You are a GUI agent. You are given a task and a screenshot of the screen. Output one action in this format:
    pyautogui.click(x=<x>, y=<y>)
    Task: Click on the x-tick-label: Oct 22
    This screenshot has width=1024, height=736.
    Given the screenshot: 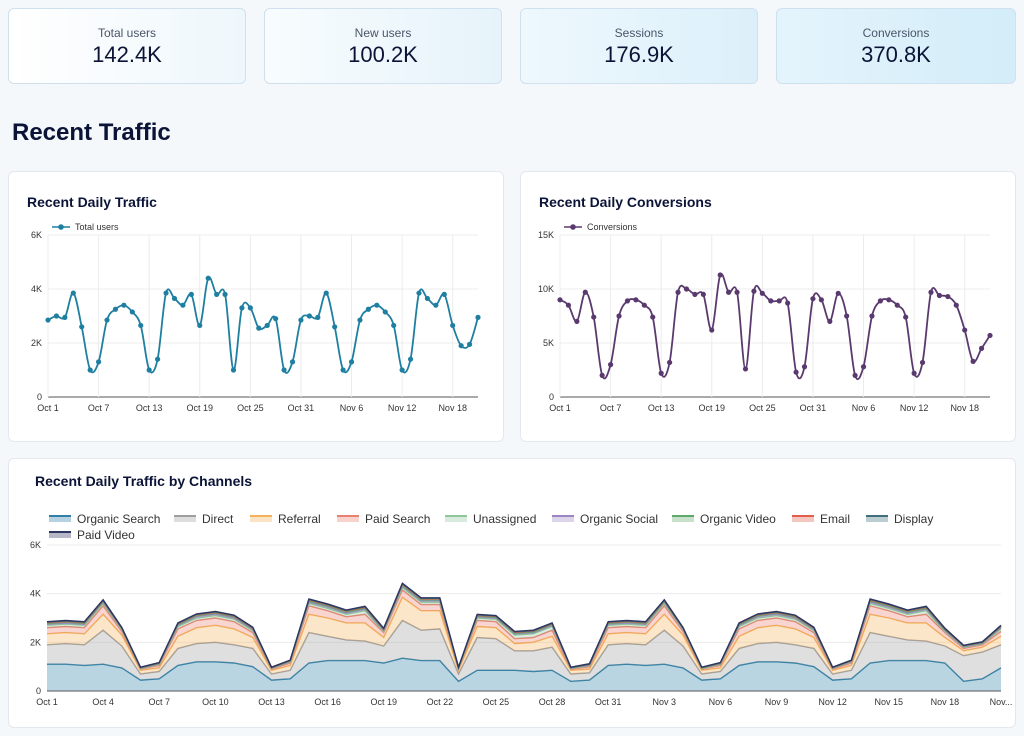 What is the action you would take?
    pyautogui.click(x=440, y=702)
    